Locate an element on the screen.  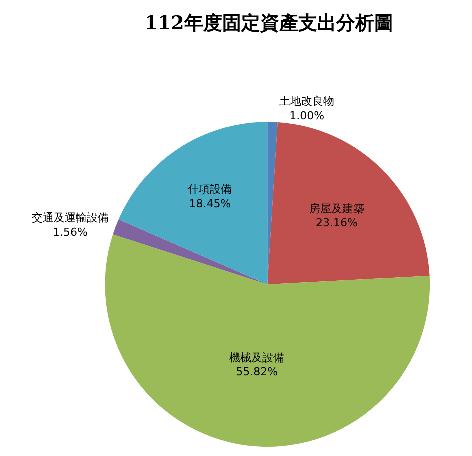
slice-label: 房屋及建築 is located at coordinates (336, 209).